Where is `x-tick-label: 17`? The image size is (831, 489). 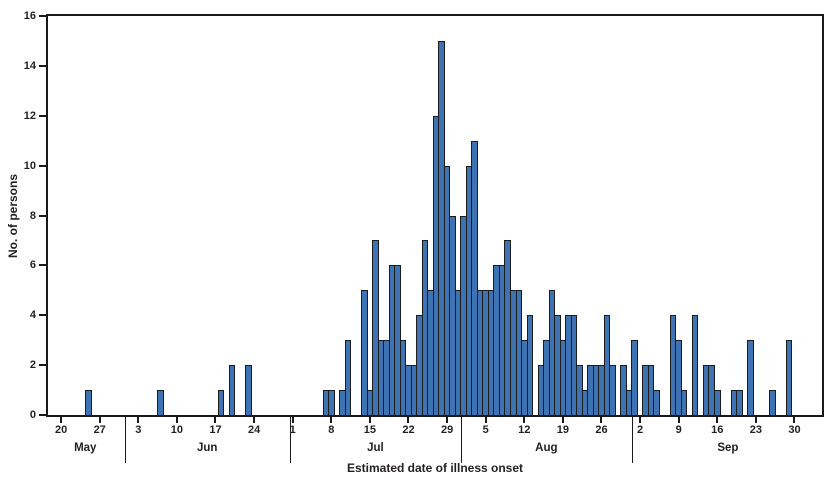
x-tick-label: 17 is located at coordinates (215, 430).